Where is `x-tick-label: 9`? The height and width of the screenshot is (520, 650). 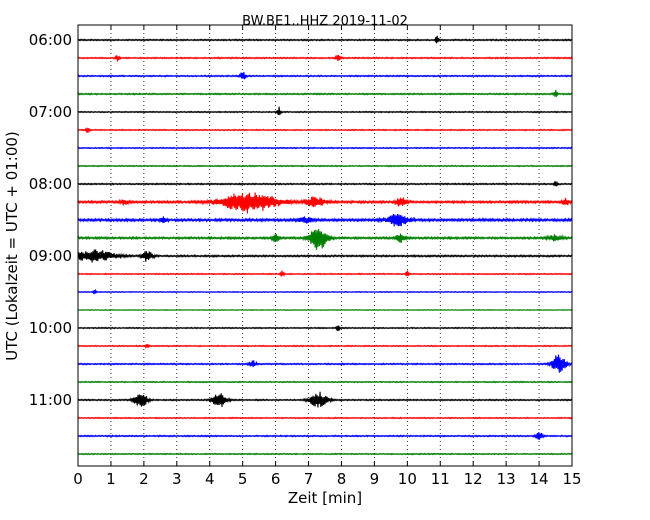
x-tick-label: 9 is located at coordinates (375, 479).